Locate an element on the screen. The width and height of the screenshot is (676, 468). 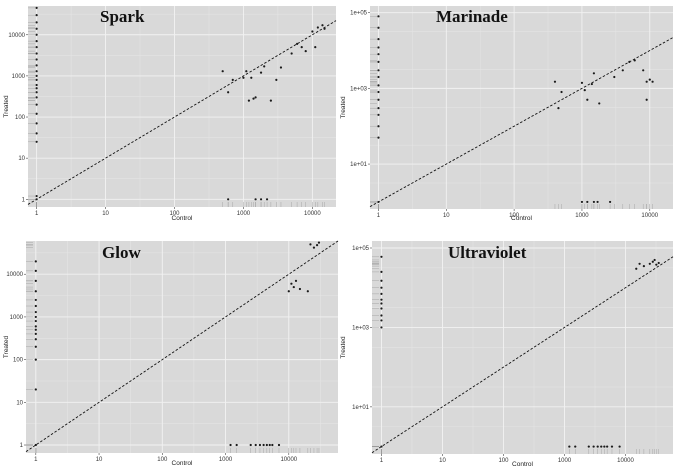
y-axis-label: Treated is located at coordinates (343, 107).